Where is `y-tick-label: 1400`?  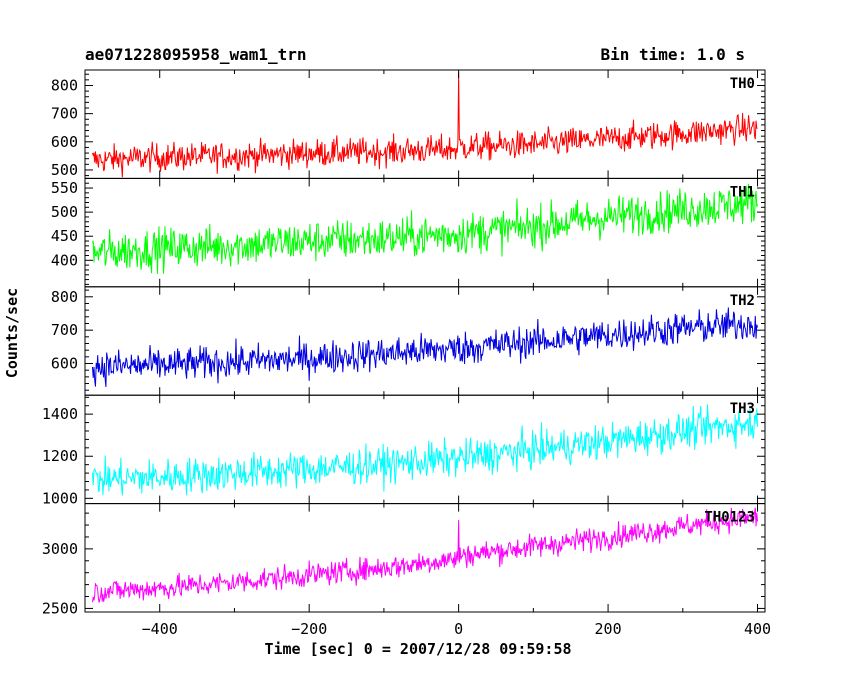 y-tick-label: 1400 is located at coordinates (60, 414).